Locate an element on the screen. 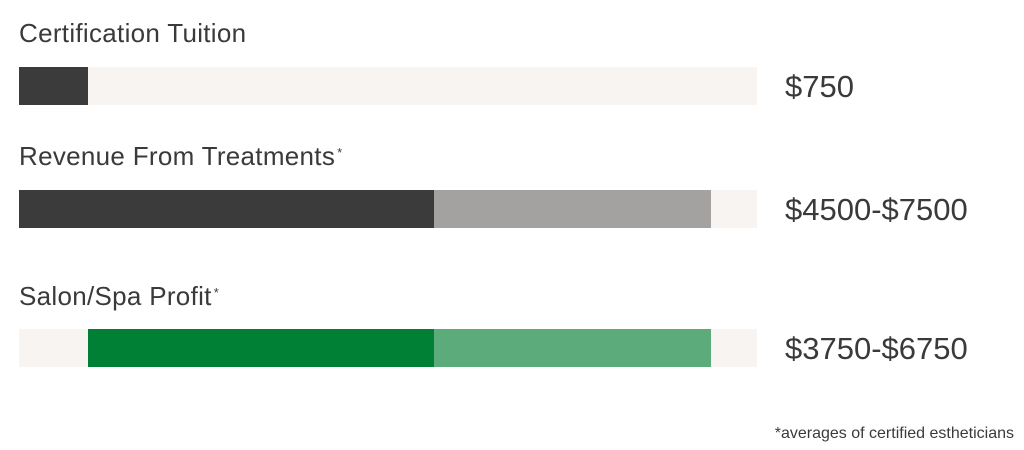 Image resolution: width=1024 pixels, height=450 pixels. row-label-tuition: Certification Tuition is located at coordinates (133, 33).